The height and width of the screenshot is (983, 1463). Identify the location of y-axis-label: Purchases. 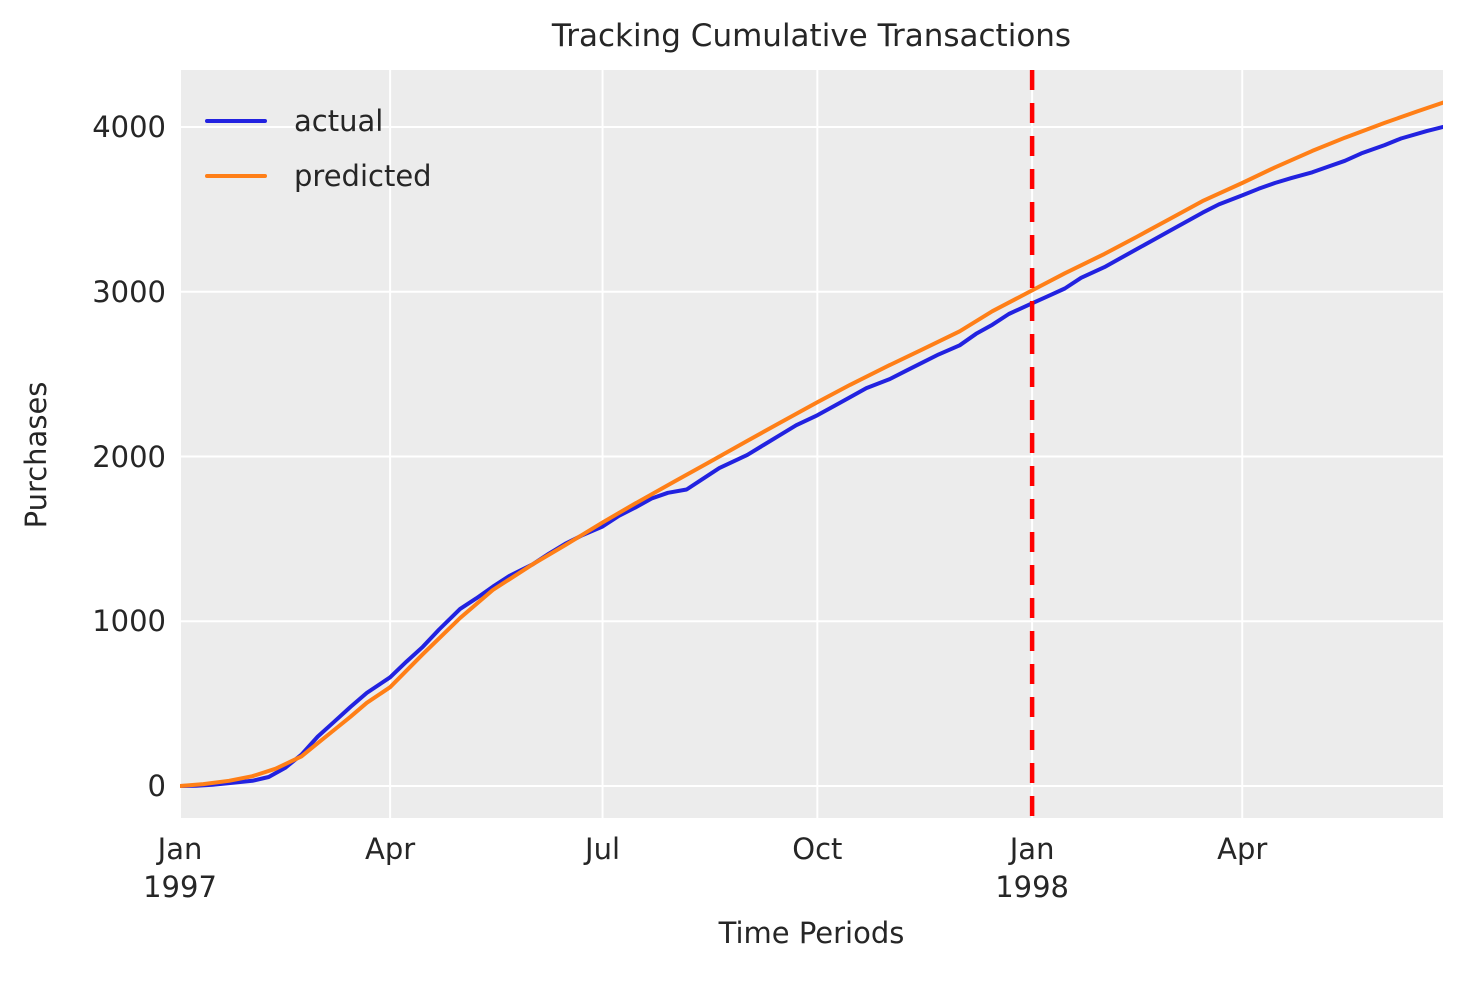
(36, 455).